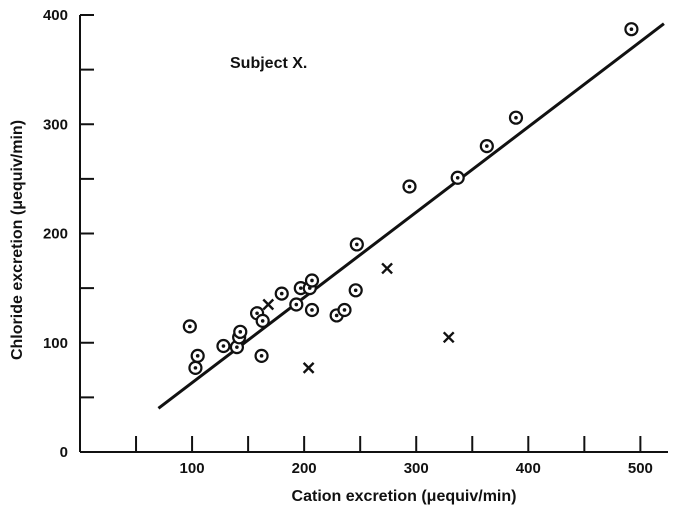  I want to click on y-tick-label: 300, so click(55, 124).